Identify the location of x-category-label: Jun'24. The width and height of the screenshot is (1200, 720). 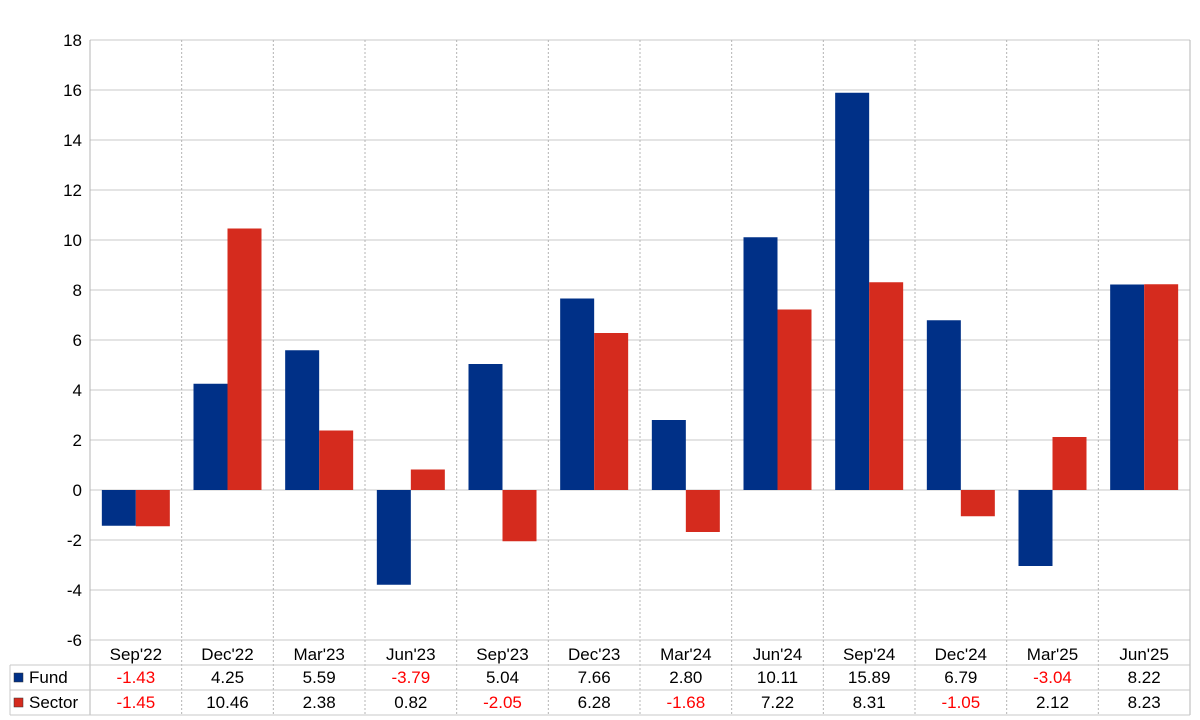
(778, 654).